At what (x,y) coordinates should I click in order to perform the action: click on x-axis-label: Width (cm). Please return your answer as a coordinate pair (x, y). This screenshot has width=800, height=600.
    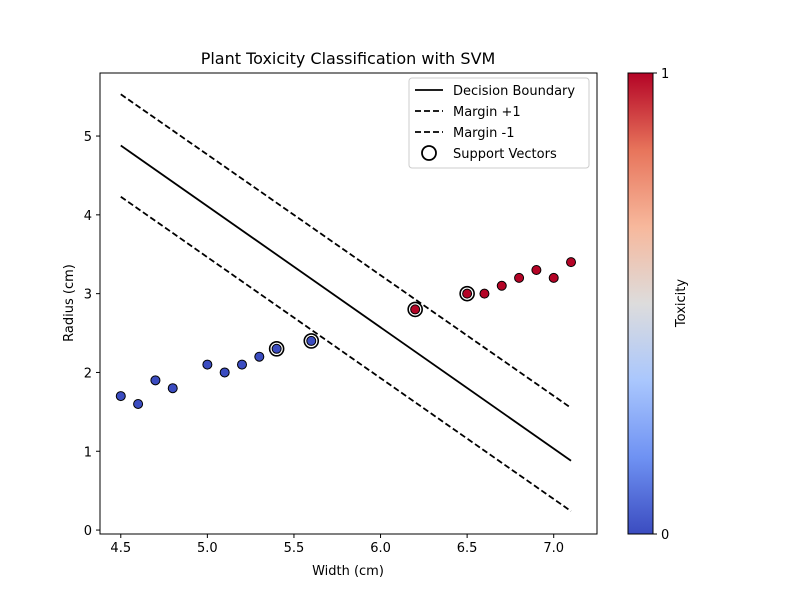
    Looking at the image, I should click on (348, 571).